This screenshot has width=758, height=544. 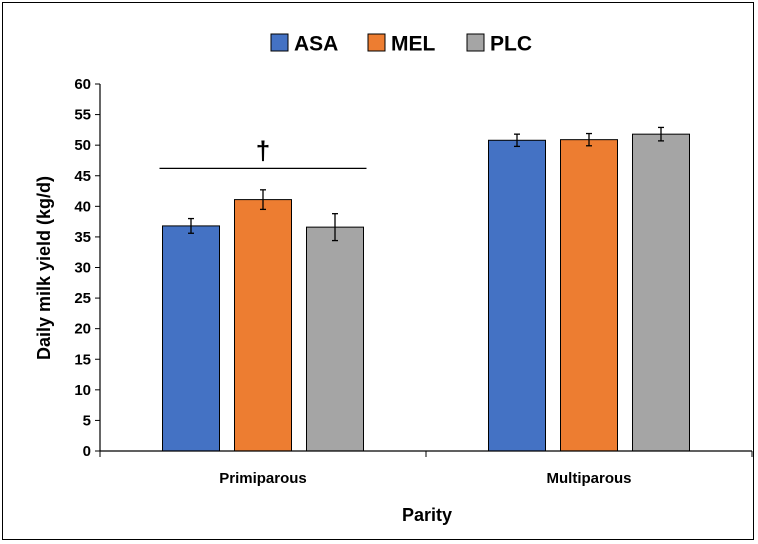 What do you see at coordinates (263, 325) in the screenshot?
I see `bar-mel-primiparous` at bounding box center [263, 325].